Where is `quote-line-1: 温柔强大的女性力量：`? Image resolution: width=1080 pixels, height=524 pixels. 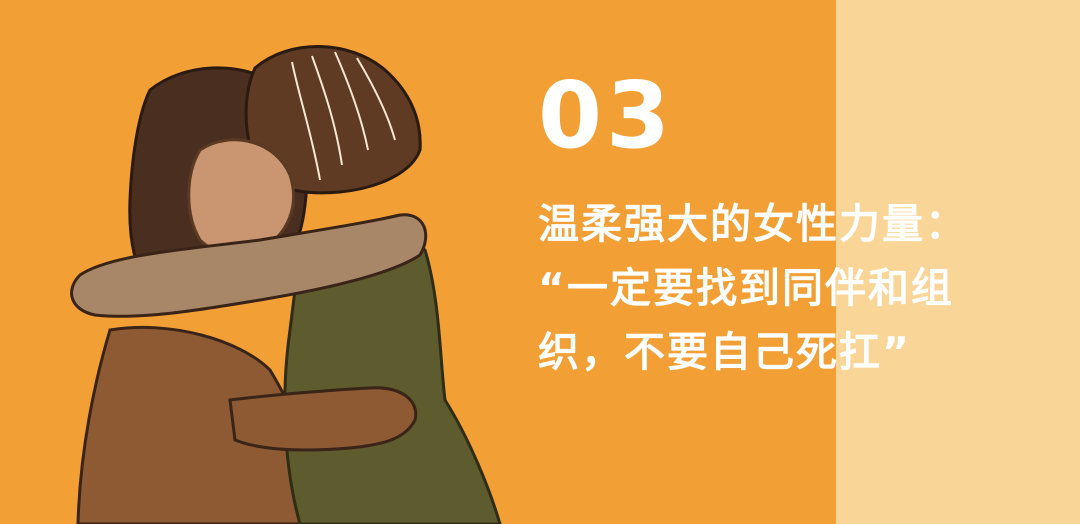
quote-line-1: 温柔强大的女性力量： is located at coordinates (753, 224).